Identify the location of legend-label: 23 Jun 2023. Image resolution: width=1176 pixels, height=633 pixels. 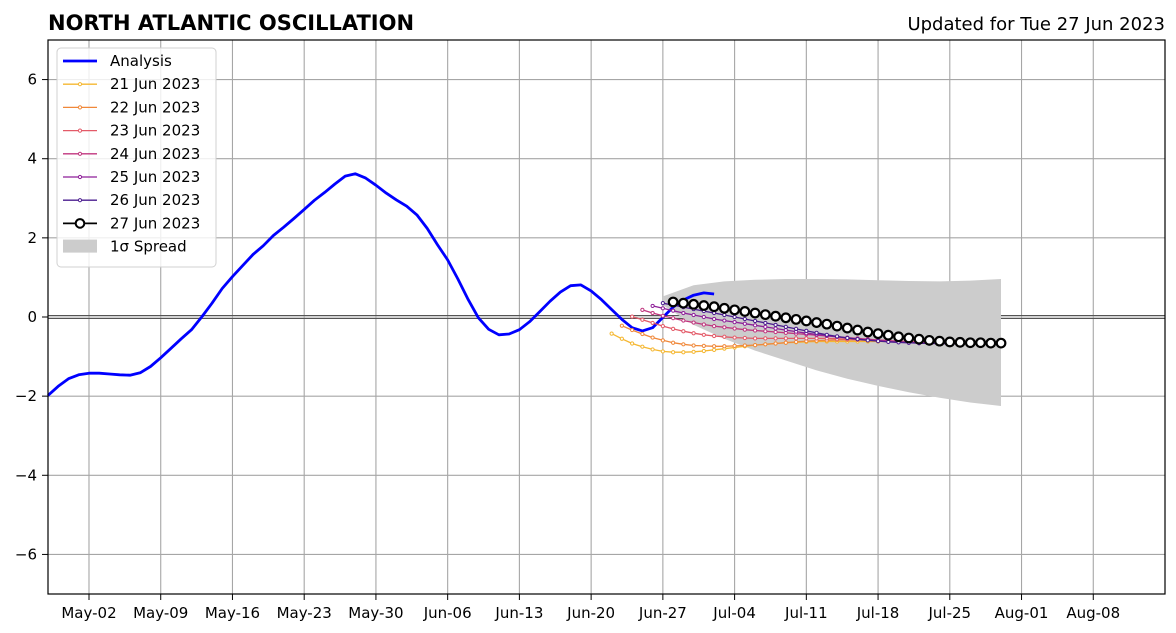
(155, 131).